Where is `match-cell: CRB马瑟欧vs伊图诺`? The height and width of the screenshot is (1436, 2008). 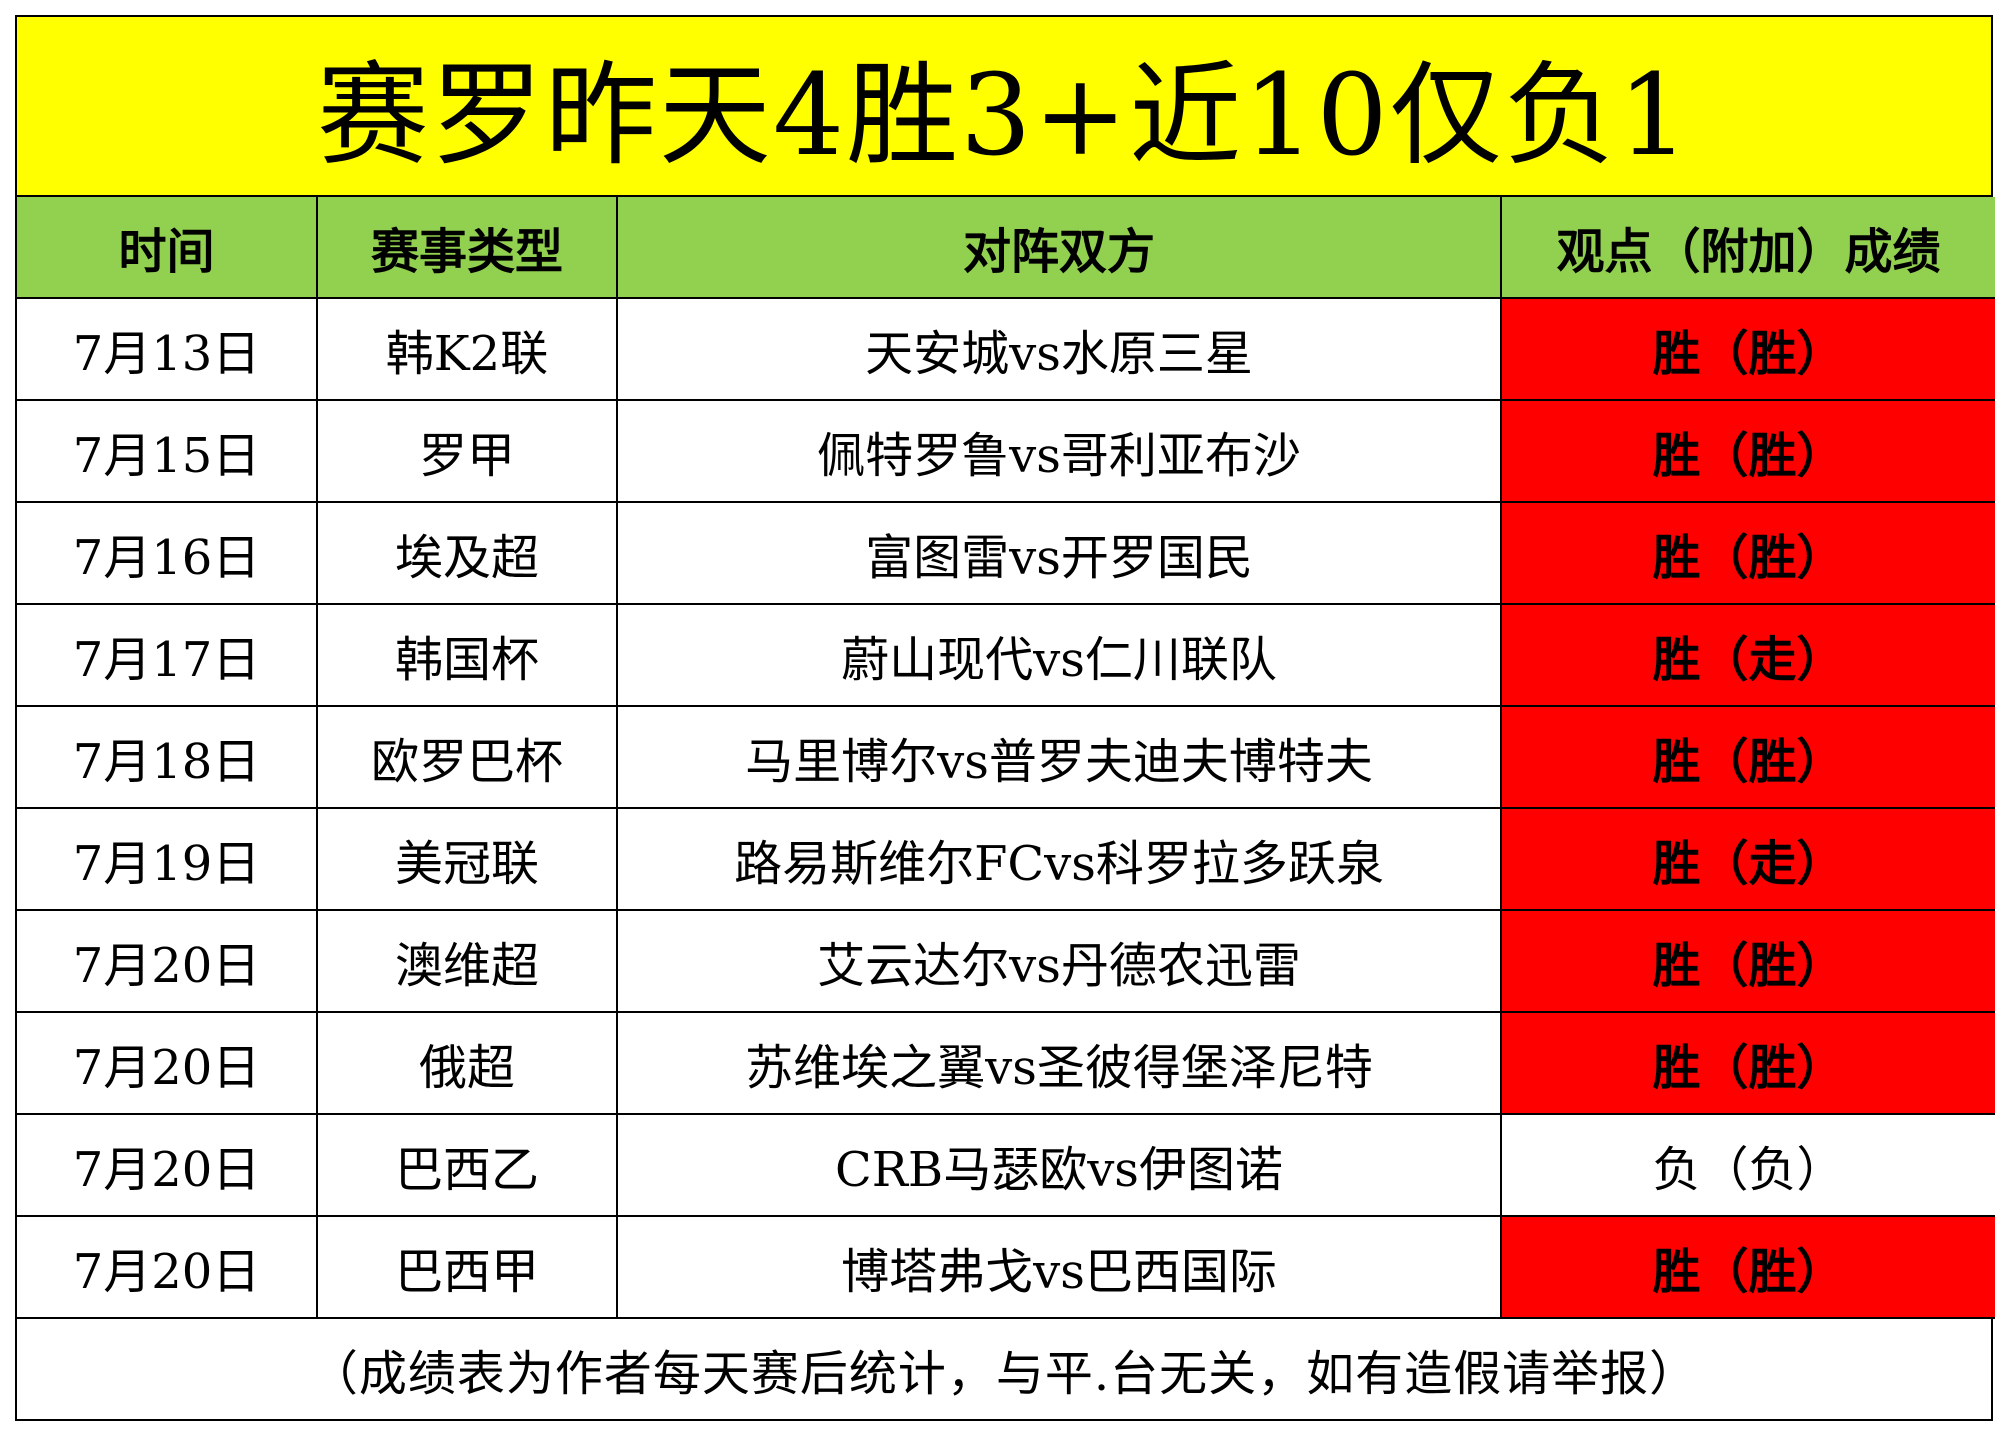
match-cell: CRB马瑟欧vs伊图诺 is located at coordinates (1059, 1165).